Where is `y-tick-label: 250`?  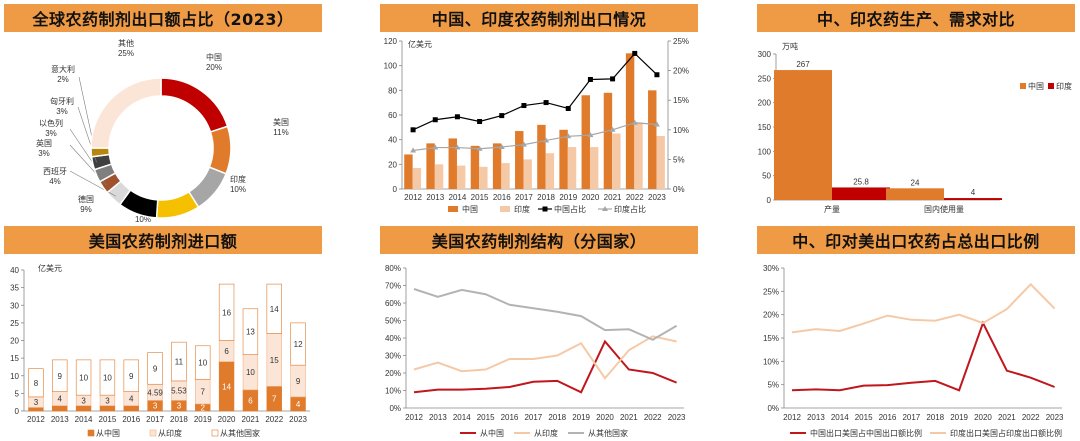
y-tick-label: 250 is located at coordinates (765, 78).